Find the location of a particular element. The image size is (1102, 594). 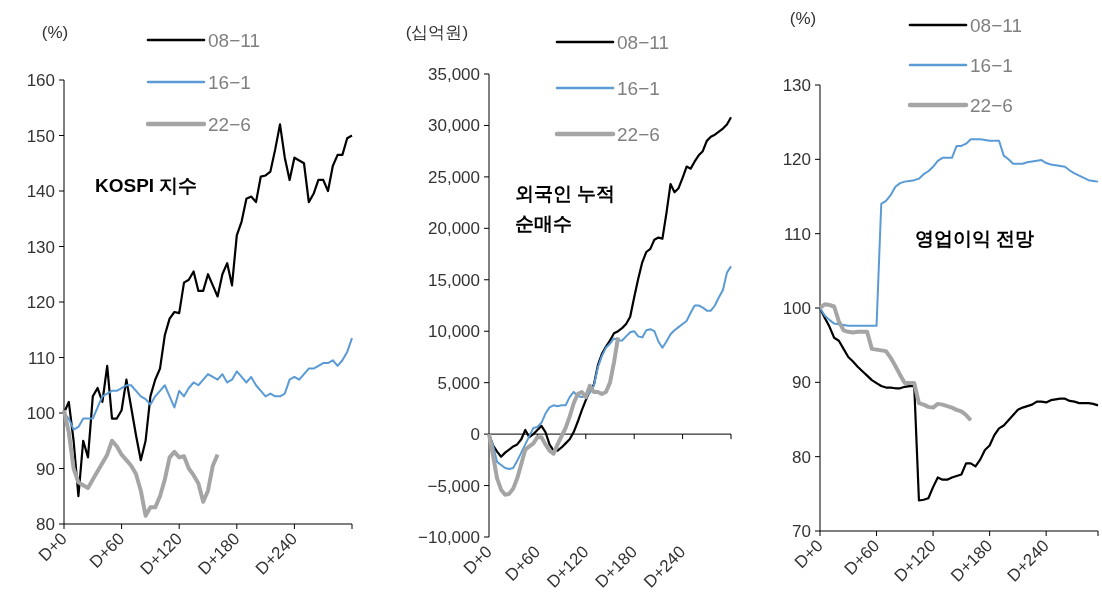

y-tick-label: 15,000 is located at coordinates (454, 280).